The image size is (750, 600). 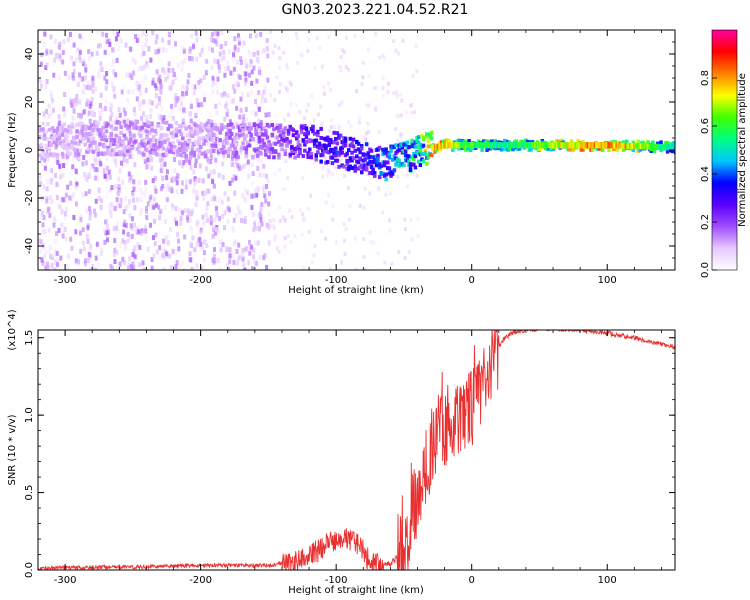 What do you see at coordinates (705, 270) in the screenshot?
I see `colorbar-tick-label: 0.0` at bounding box center [705, 270].